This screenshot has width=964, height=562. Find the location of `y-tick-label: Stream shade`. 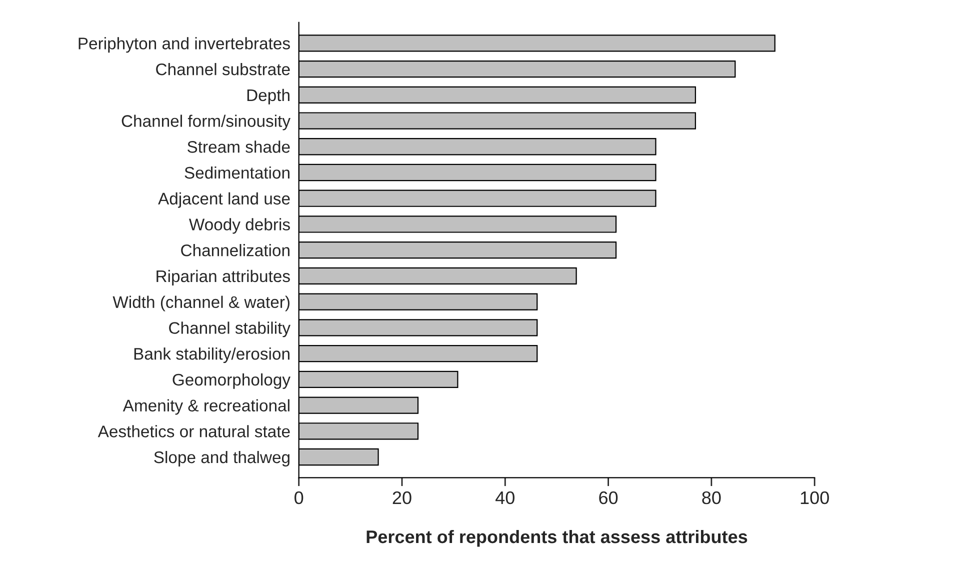

y-tick-label: Stream shade is located at coordinates (239, 146).